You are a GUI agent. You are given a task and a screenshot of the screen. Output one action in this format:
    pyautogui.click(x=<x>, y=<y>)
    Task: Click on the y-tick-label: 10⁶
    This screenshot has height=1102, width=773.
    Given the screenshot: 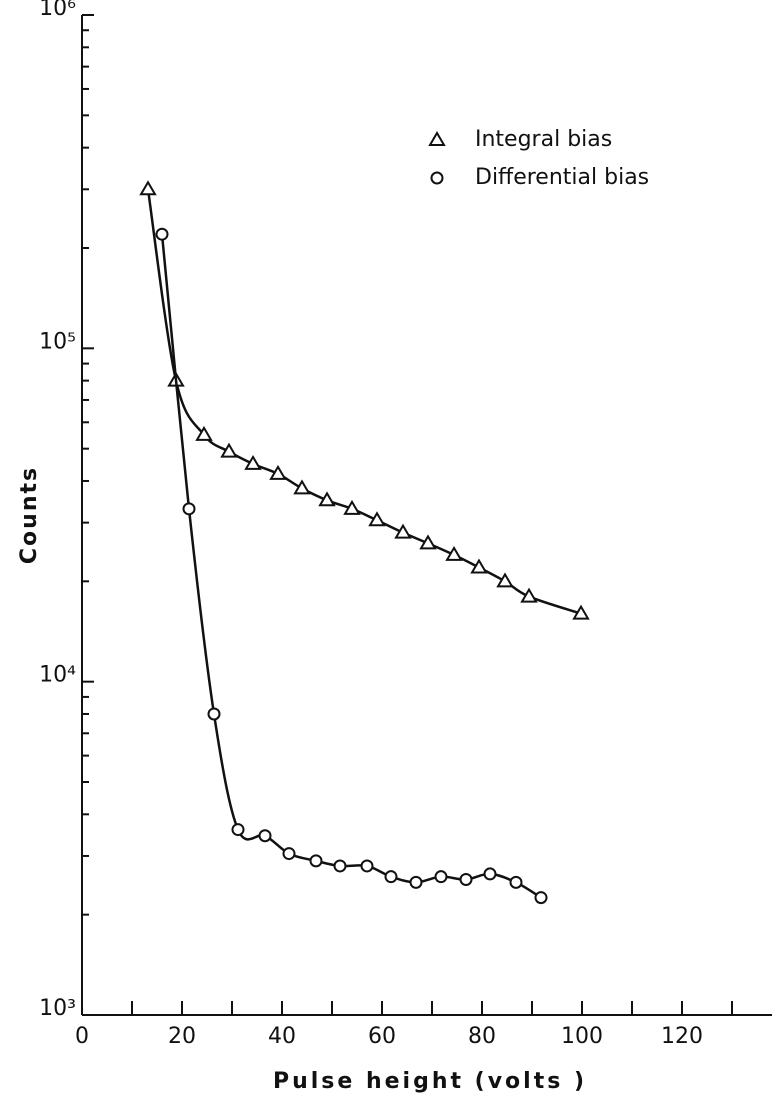 What is the action you would take?
    pyautogui.click(x=57, y=10)
    